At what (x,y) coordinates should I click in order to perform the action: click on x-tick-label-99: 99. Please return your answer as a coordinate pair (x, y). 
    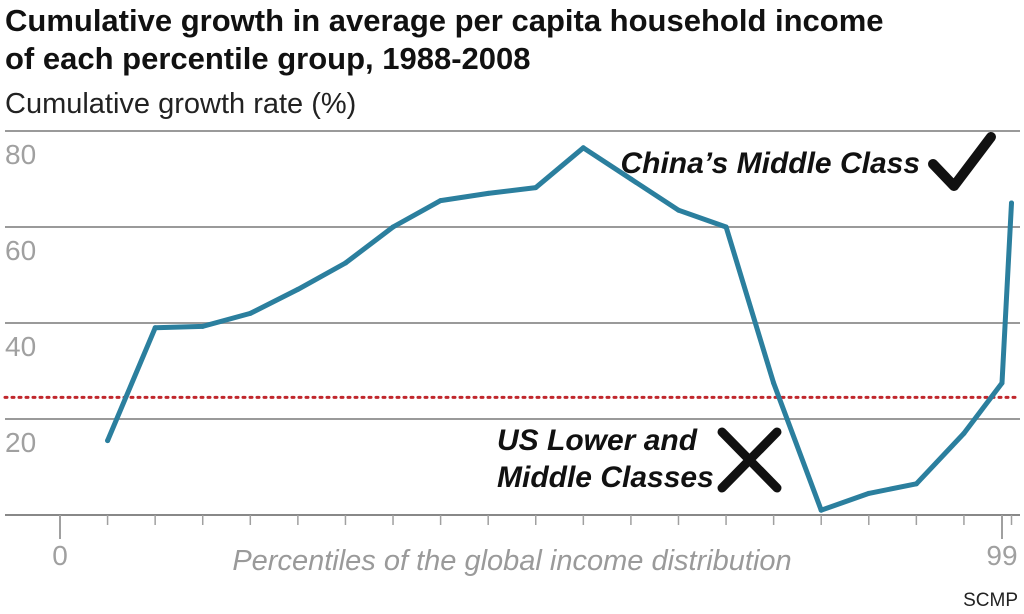
    Looking at the image, I should click on (1001, 555).